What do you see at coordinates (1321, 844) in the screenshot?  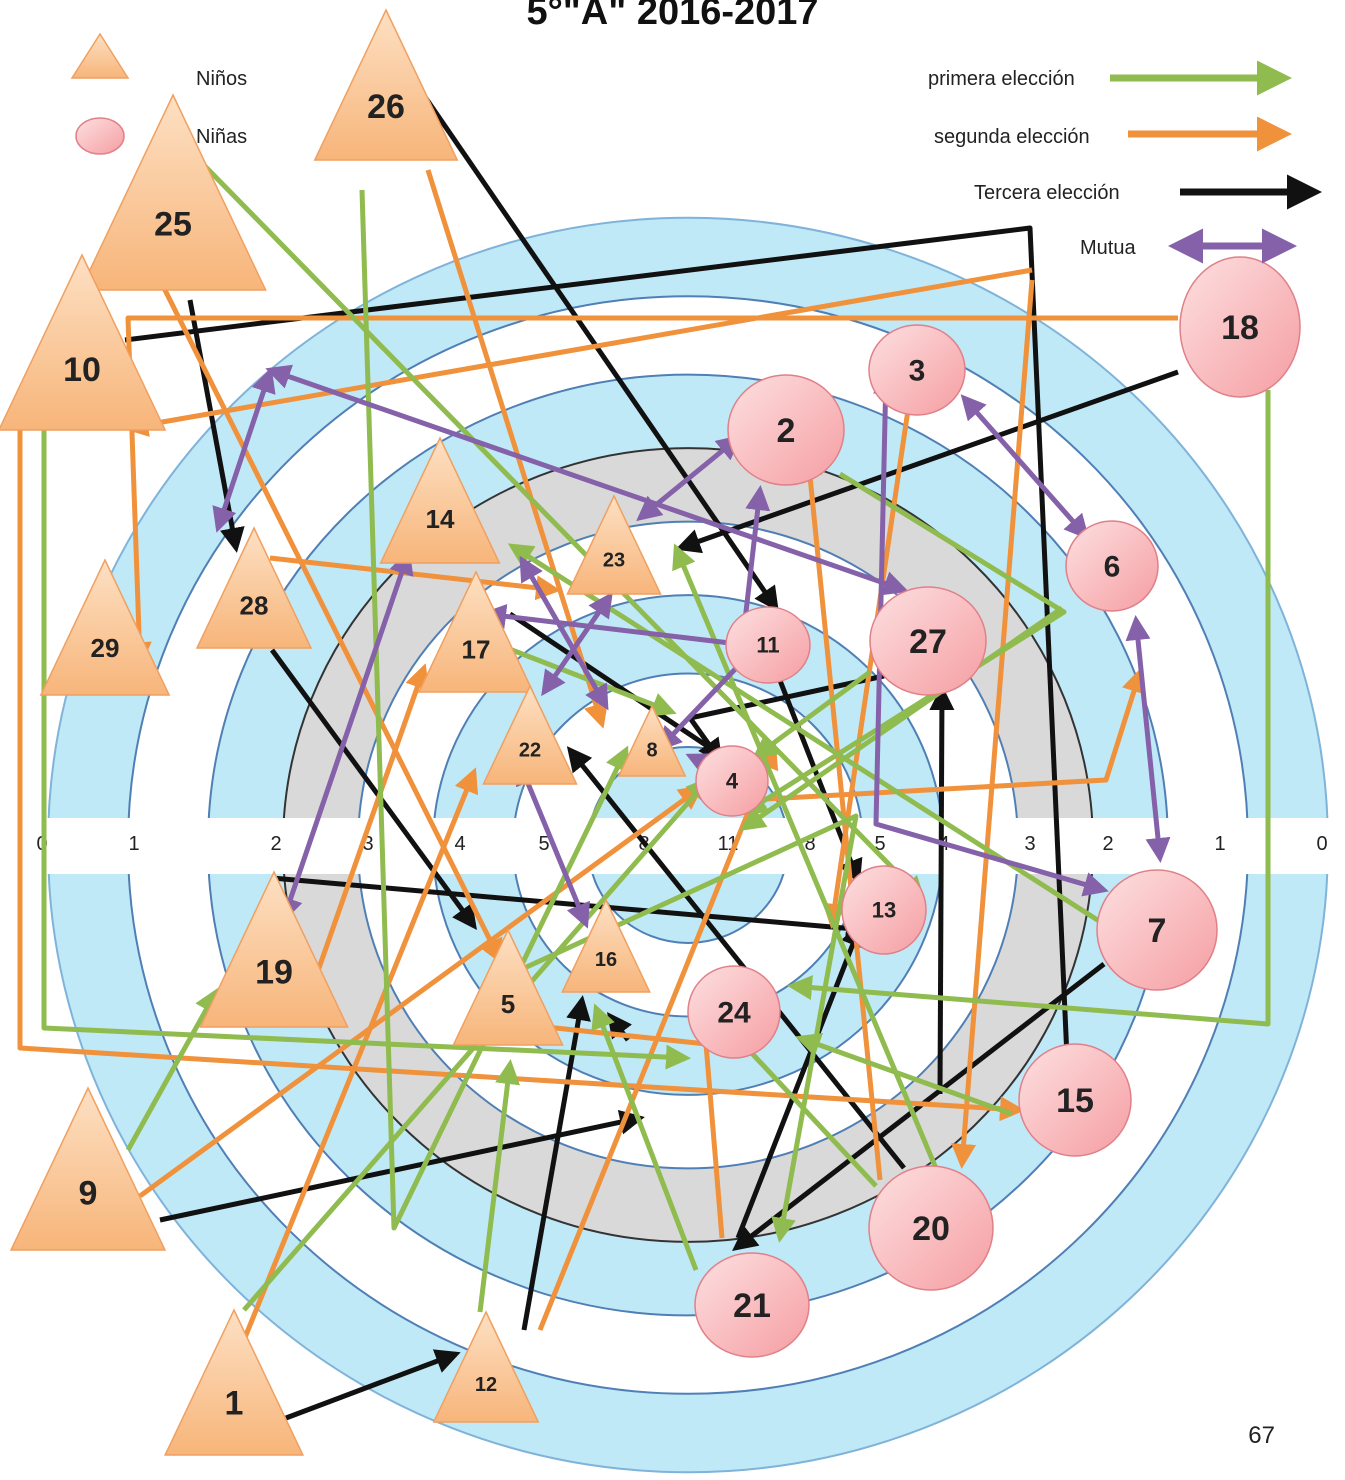 I see `scale-label: 0` at bounding box center [1321, 844].